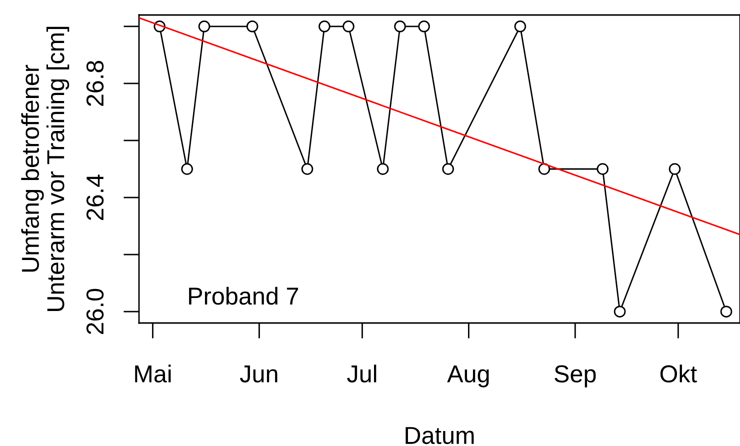  Describe the element at coordinates (575, 376) in the screenshot. I see `x-tick-label: Sep` at that location.